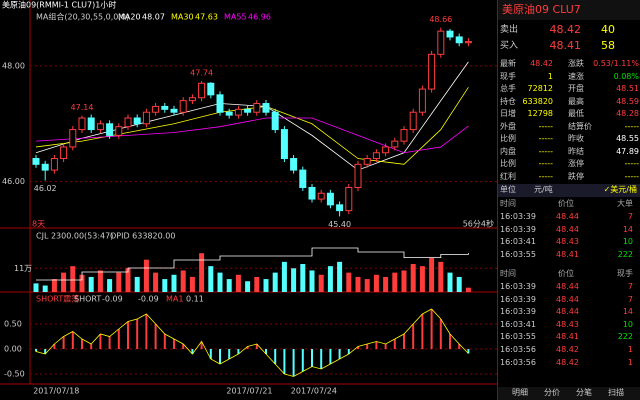  Describe the element at coordinates (569, 325) in the screenshot. I see `tick-row: 16:03:41 48.43 10` at that location.